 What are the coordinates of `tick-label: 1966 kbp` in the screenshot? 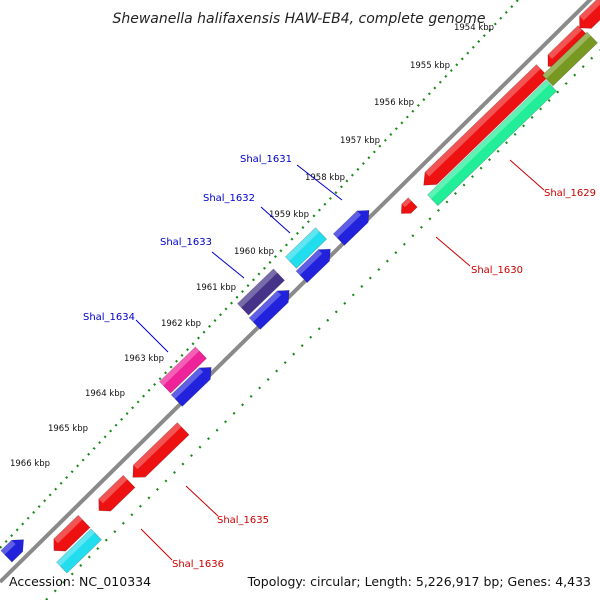 It's located at (30, 464).